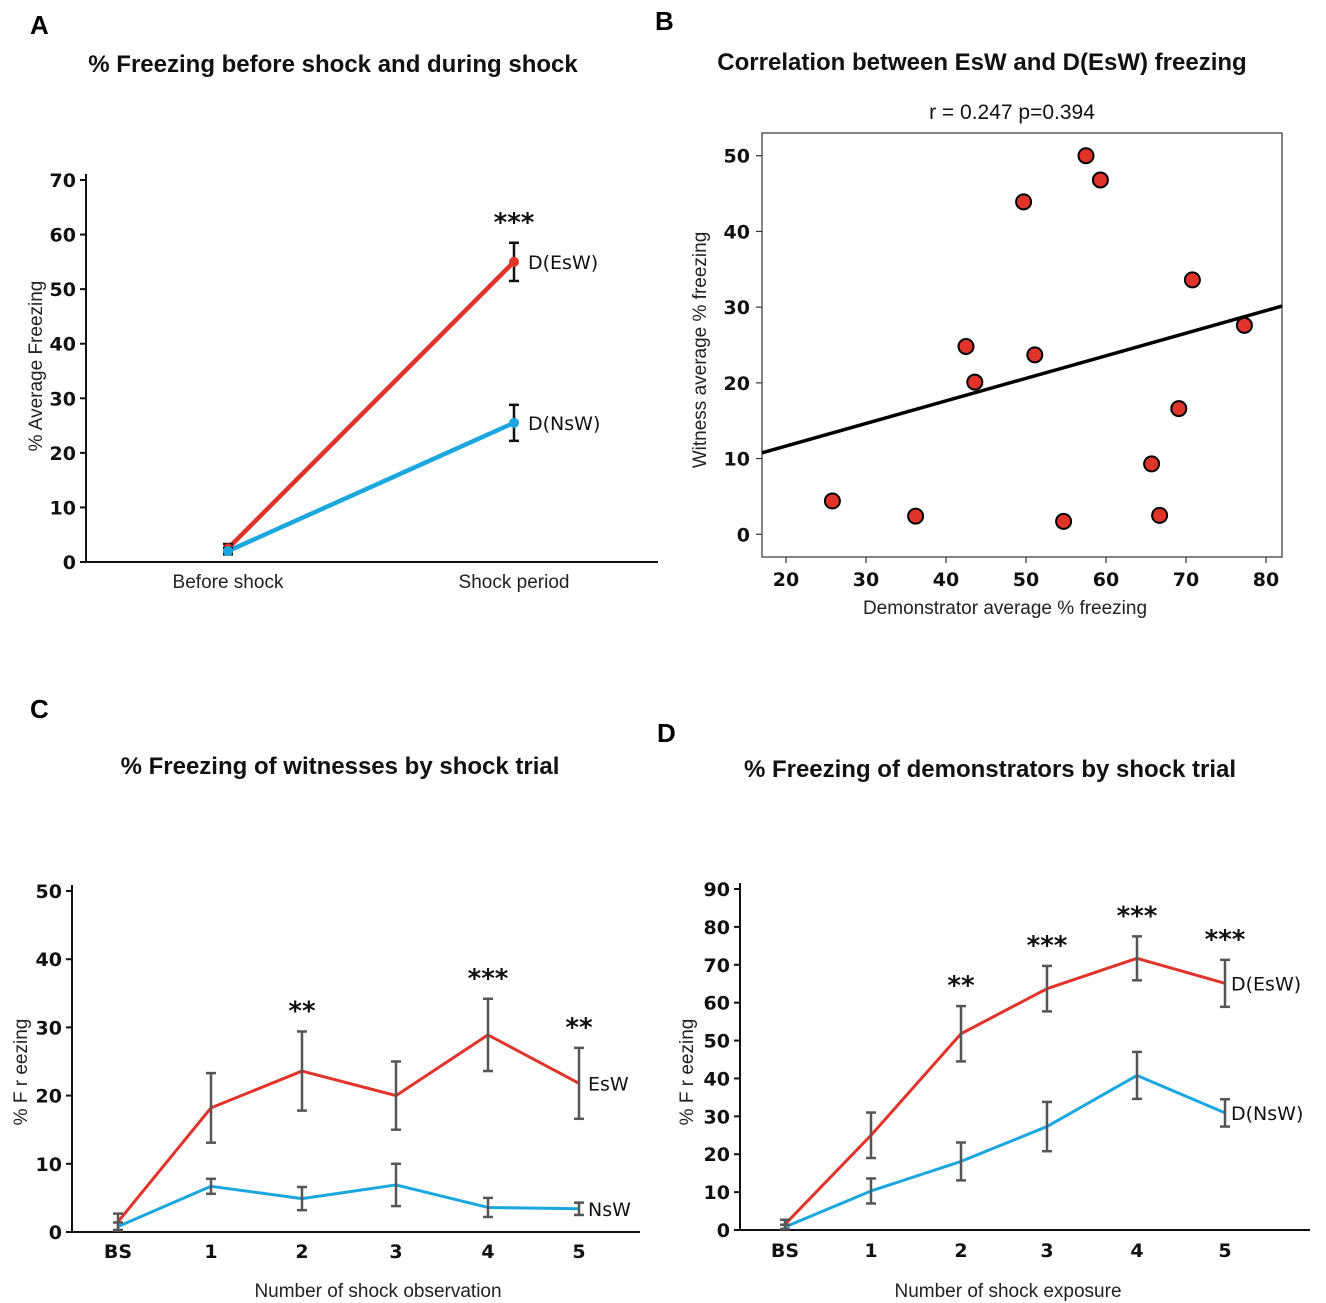 The height and width of the screenshot is (1303, 1326). I want to click on panel-d-y-tick-label: 50, so click(717, 1042).